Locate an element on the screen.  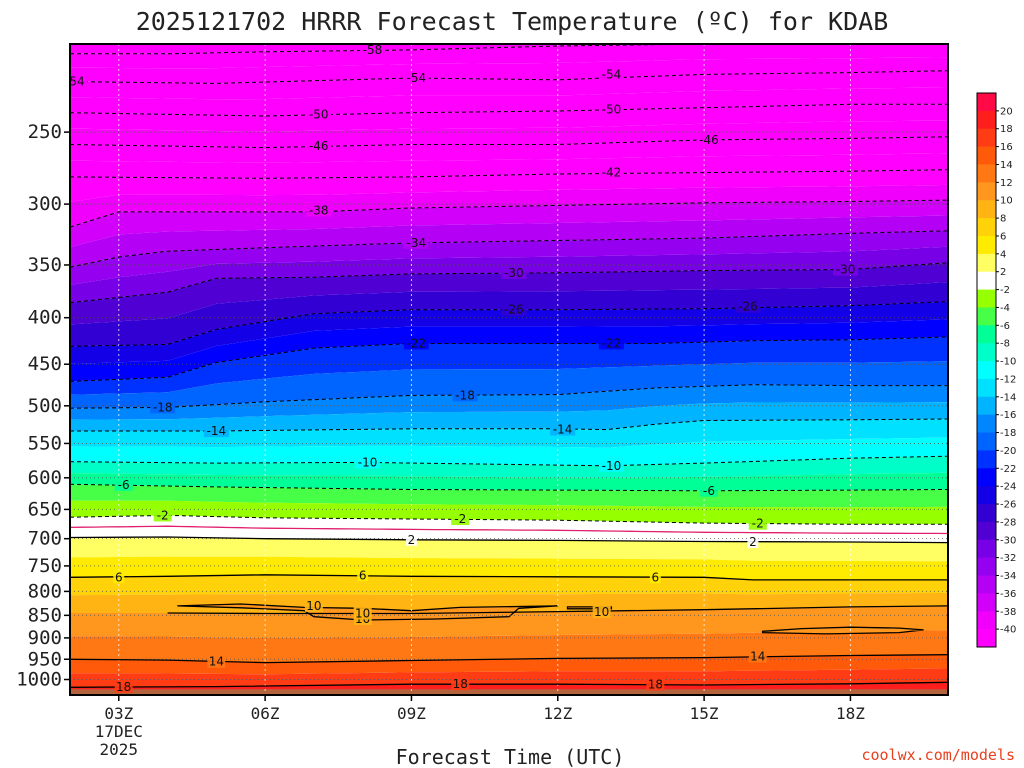
warm-pocket-contour is located at coordinates (842, 630).